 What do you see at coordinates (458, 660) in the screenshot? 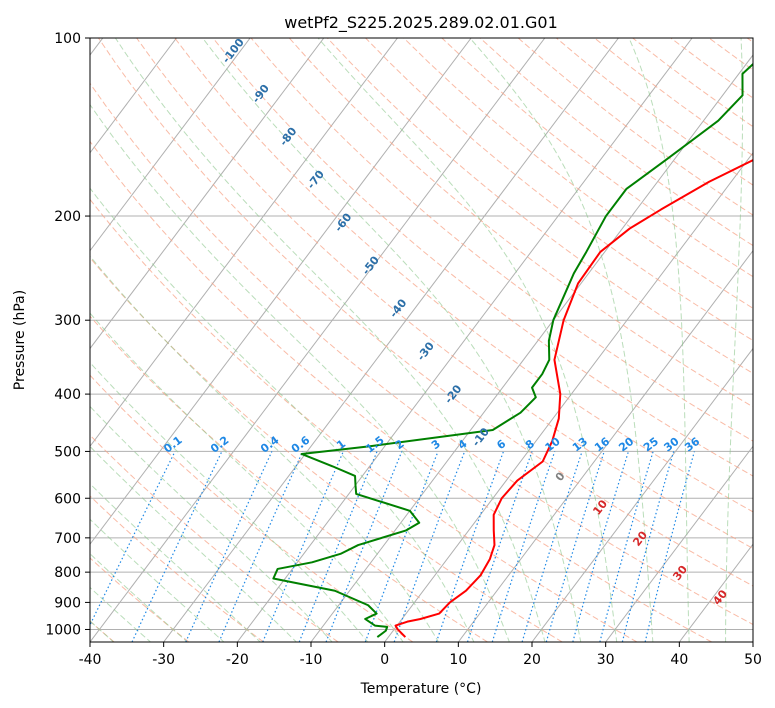
I see `x-tick-label: 10` at bounding box center [458, 660].